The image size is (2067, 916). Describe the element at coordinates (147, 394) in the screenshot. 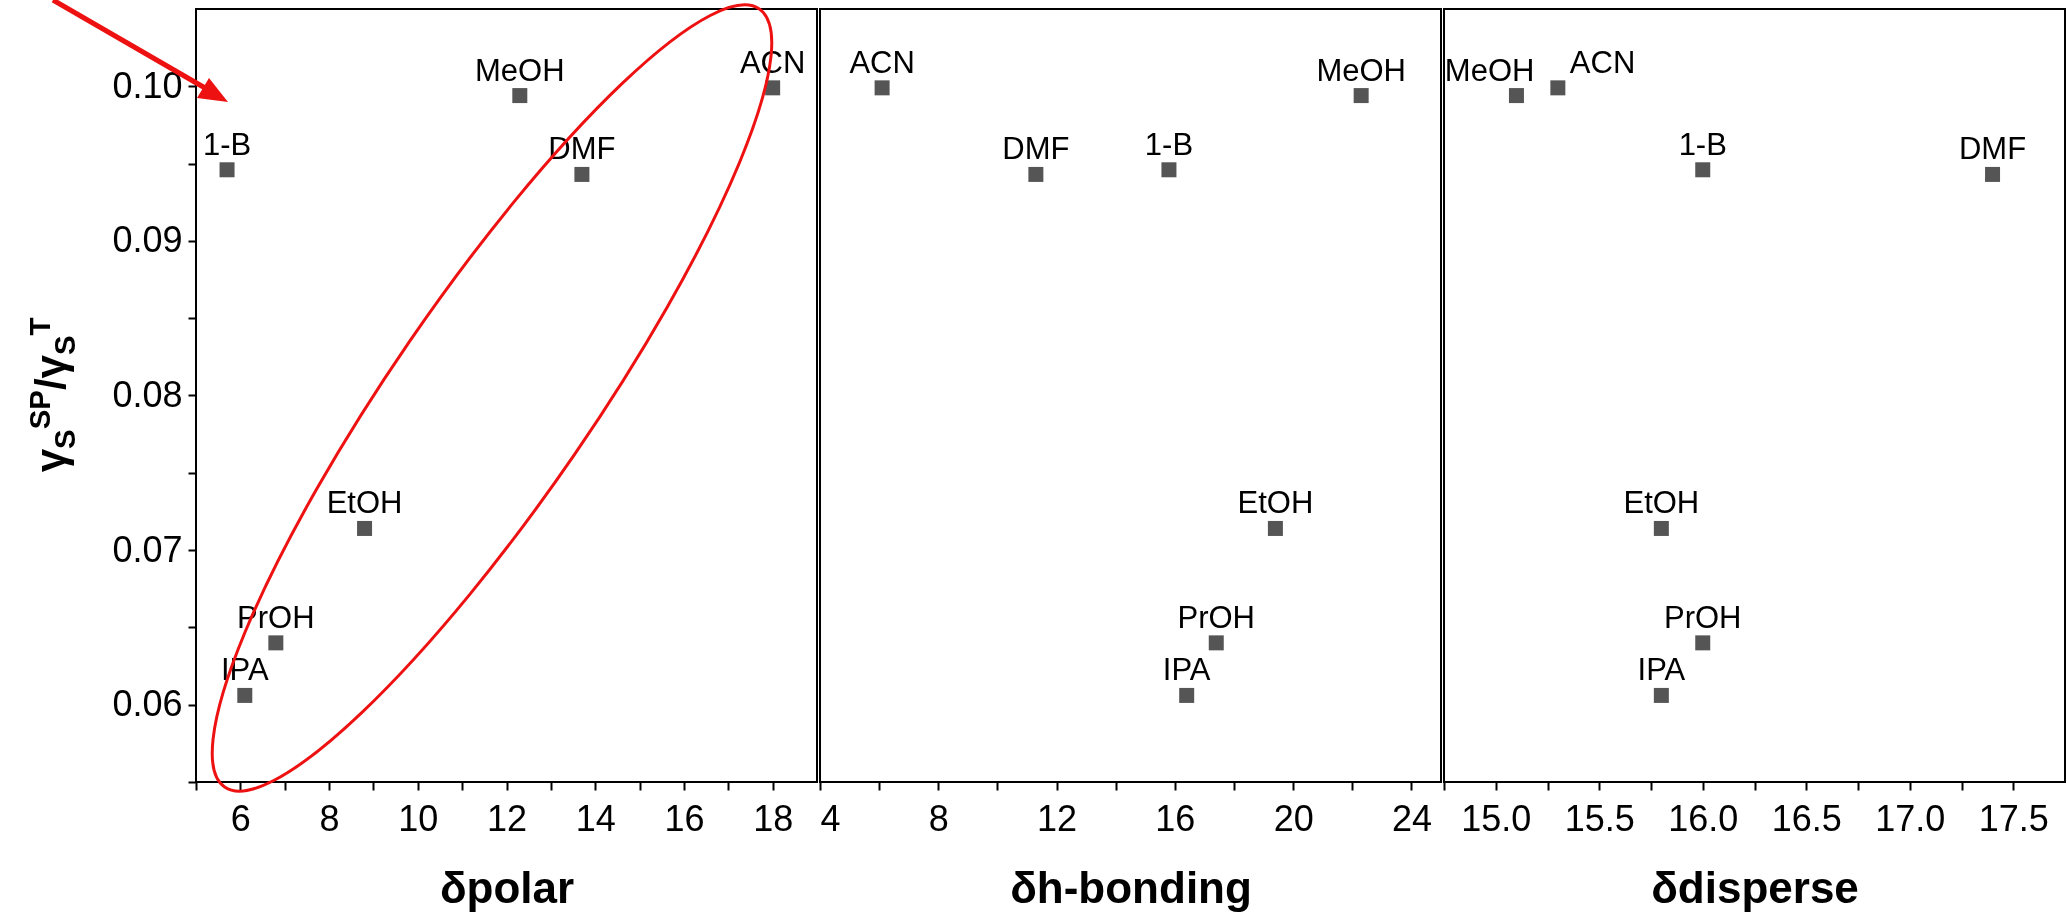

I see `y-tick-label: 0.08` at that location.